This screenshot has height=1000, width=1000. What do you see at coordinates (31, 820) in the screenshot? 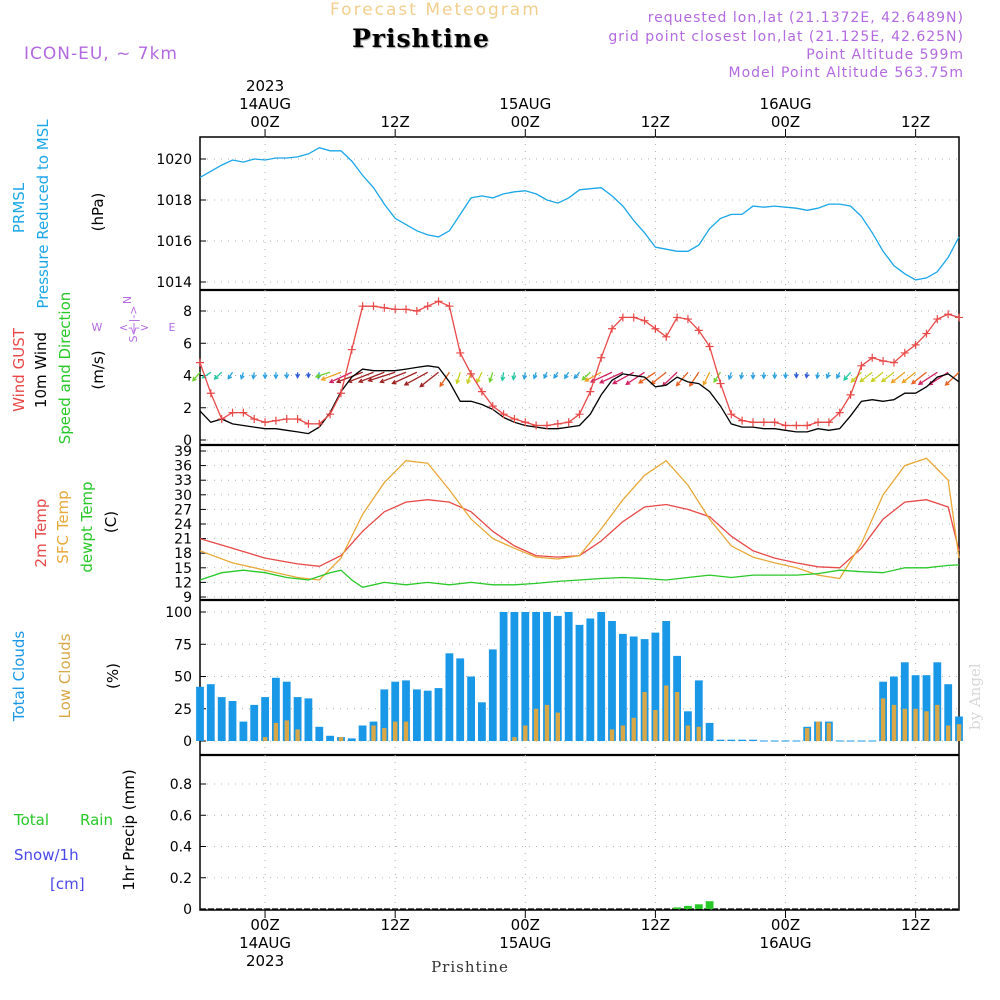
I see `legend-total: Total` at bounding box center [31, 820].